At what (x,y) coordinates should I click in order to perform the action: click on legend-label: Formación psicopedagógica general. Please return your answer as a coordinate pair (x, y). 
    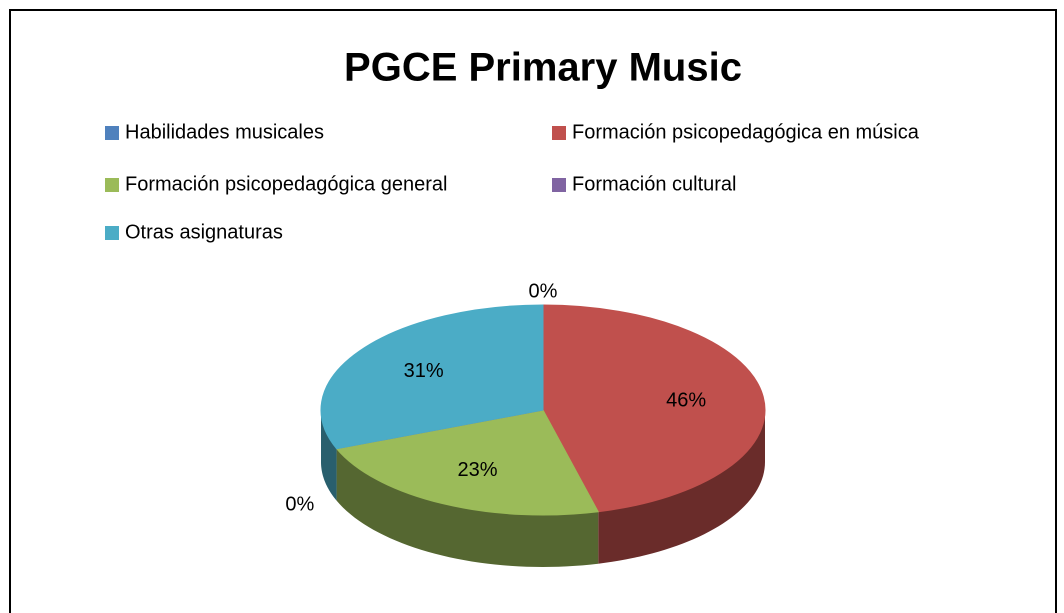
    Looking at the image, I should click on (286, 184).